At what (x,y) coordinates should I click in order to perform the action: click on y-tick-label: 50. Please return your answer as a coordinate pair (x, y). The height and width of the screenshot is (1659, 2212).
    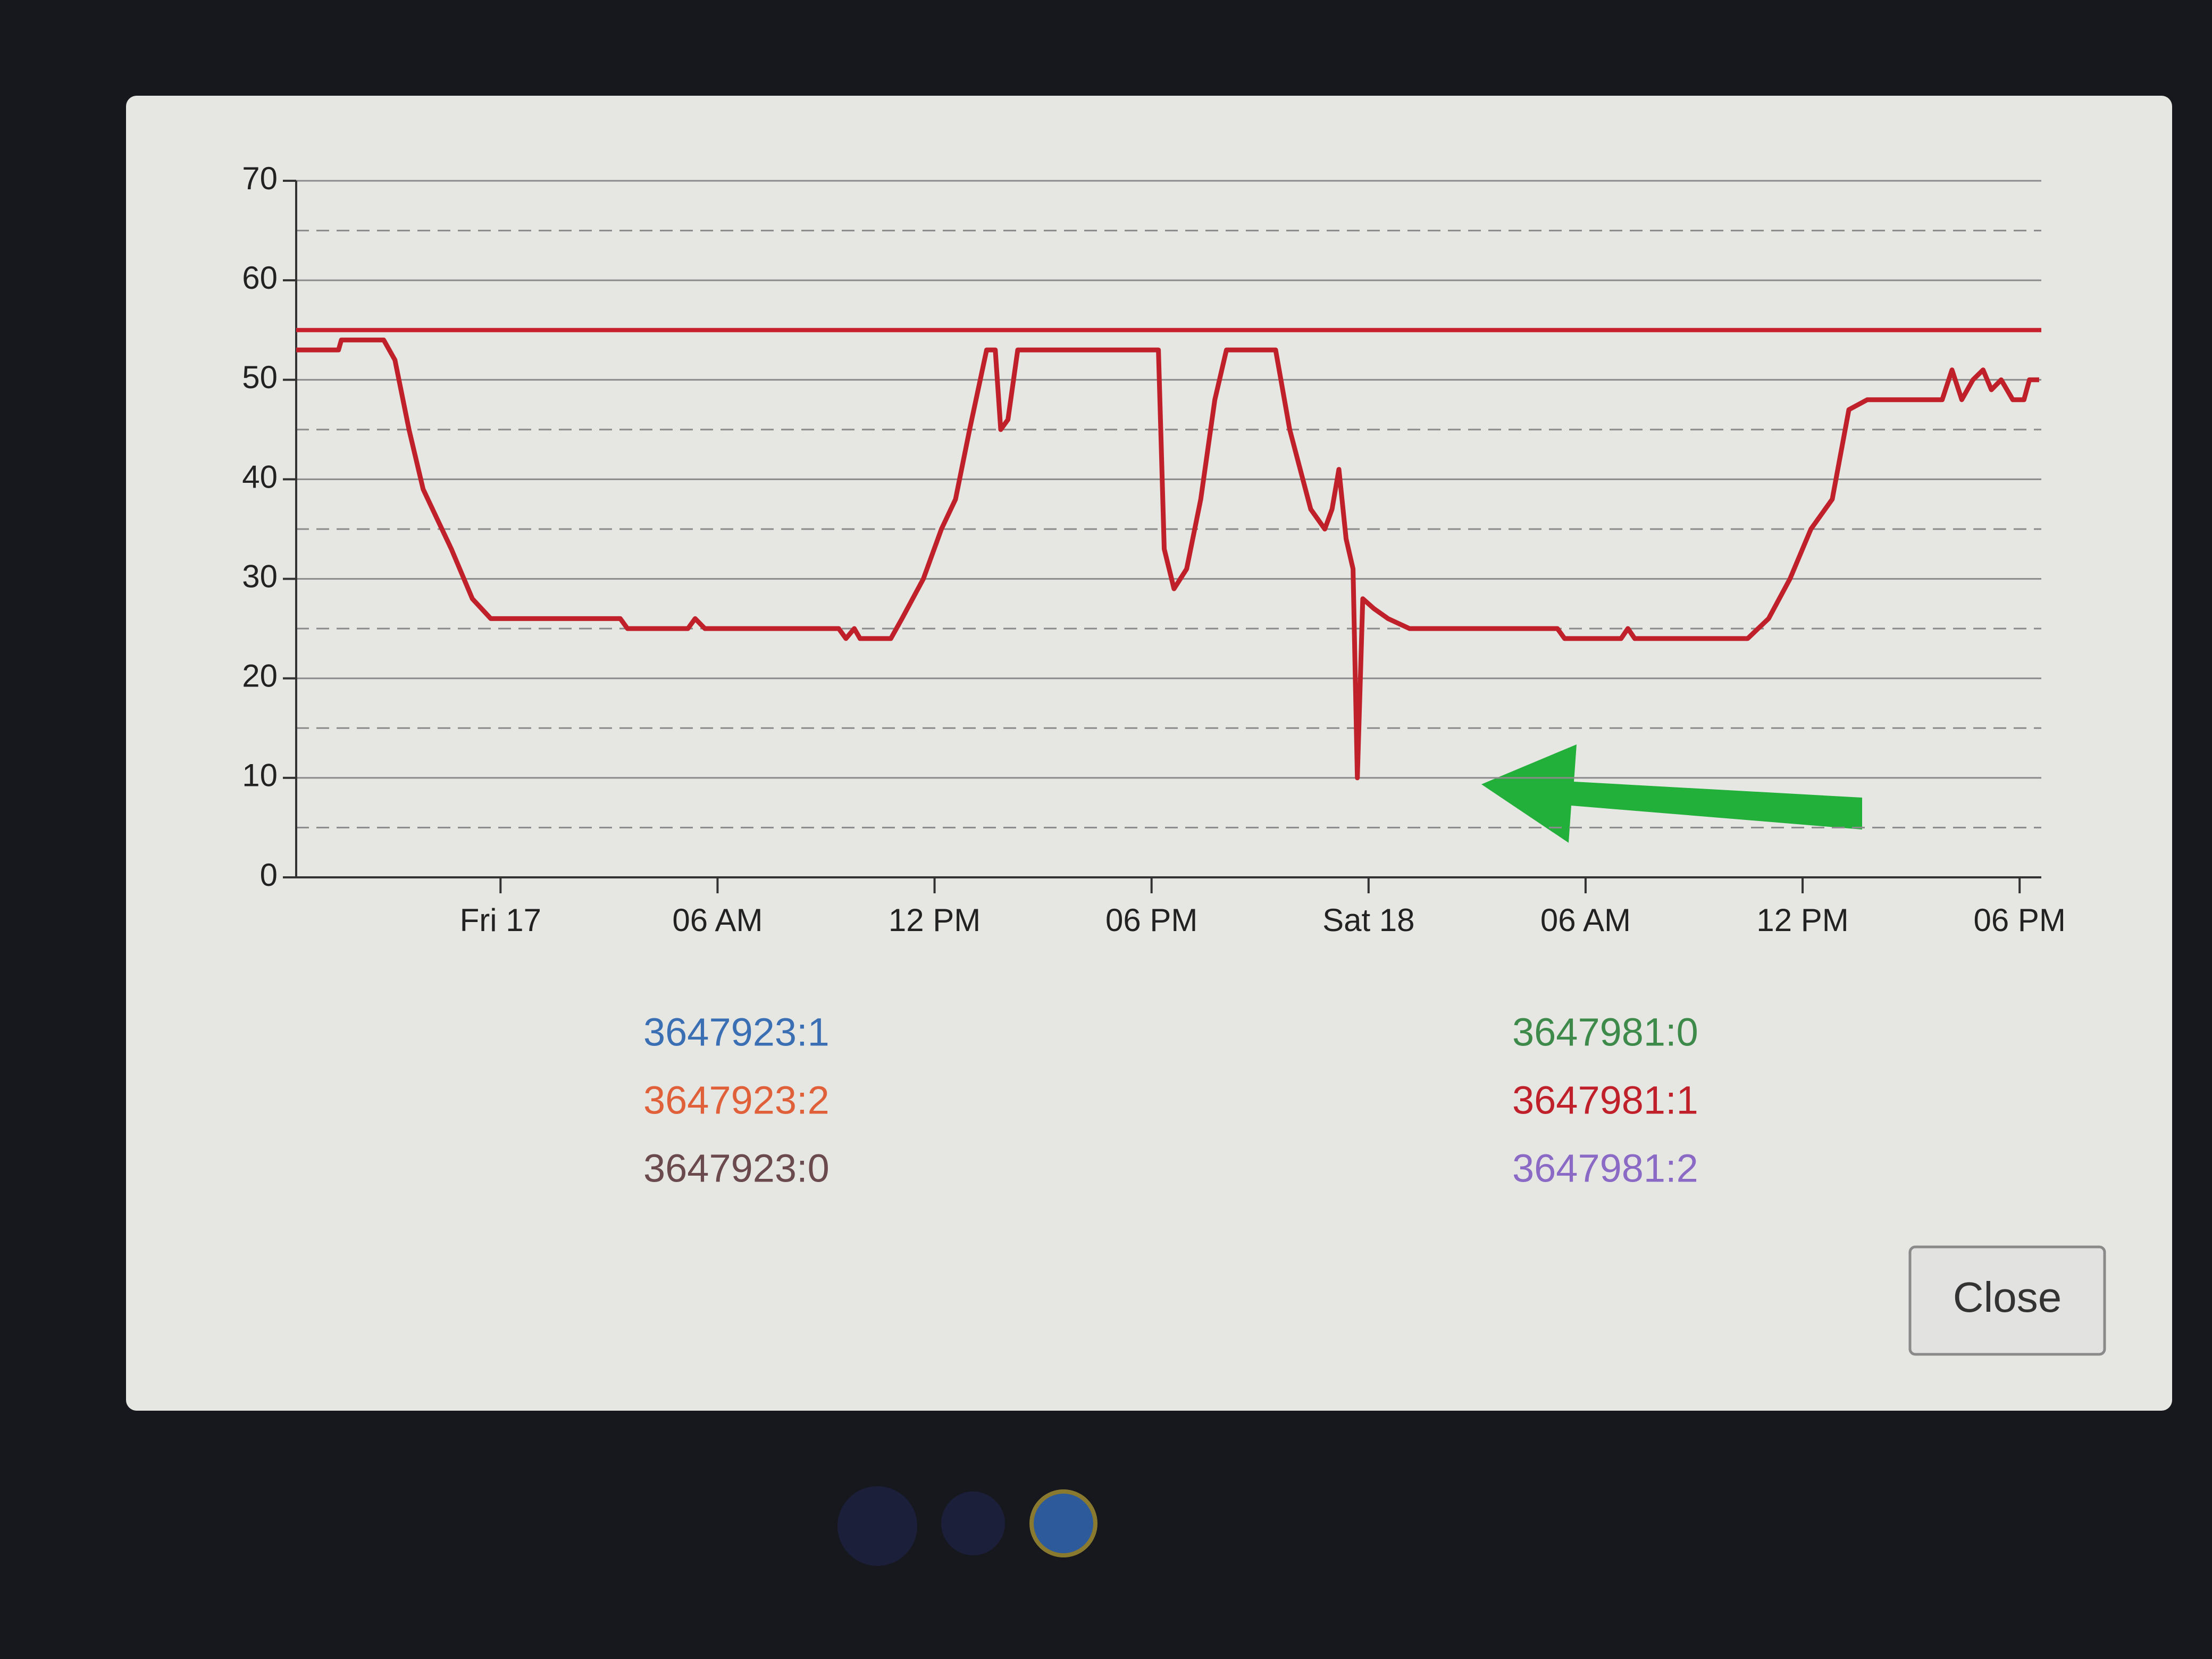
    Looking at the image, I should click on (260, 377).